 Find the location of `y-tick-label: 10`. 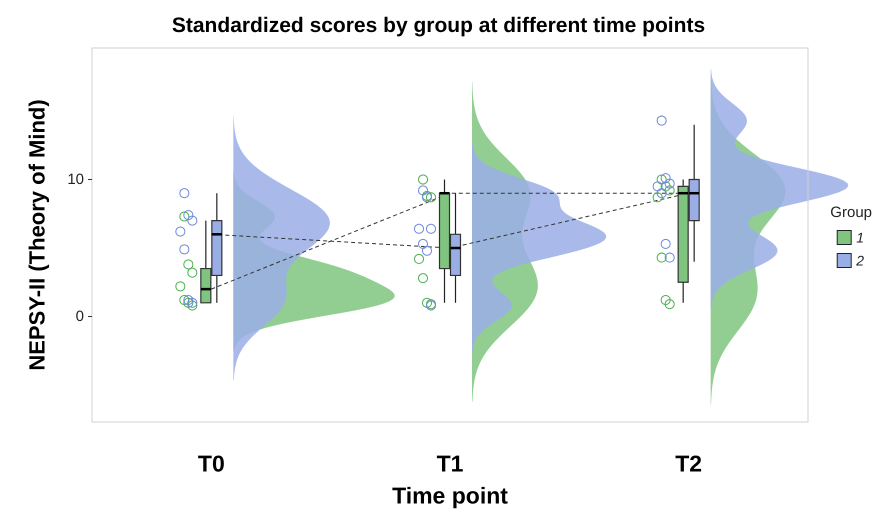

y-tick-label: 10 is located at coordinates (75, 179).